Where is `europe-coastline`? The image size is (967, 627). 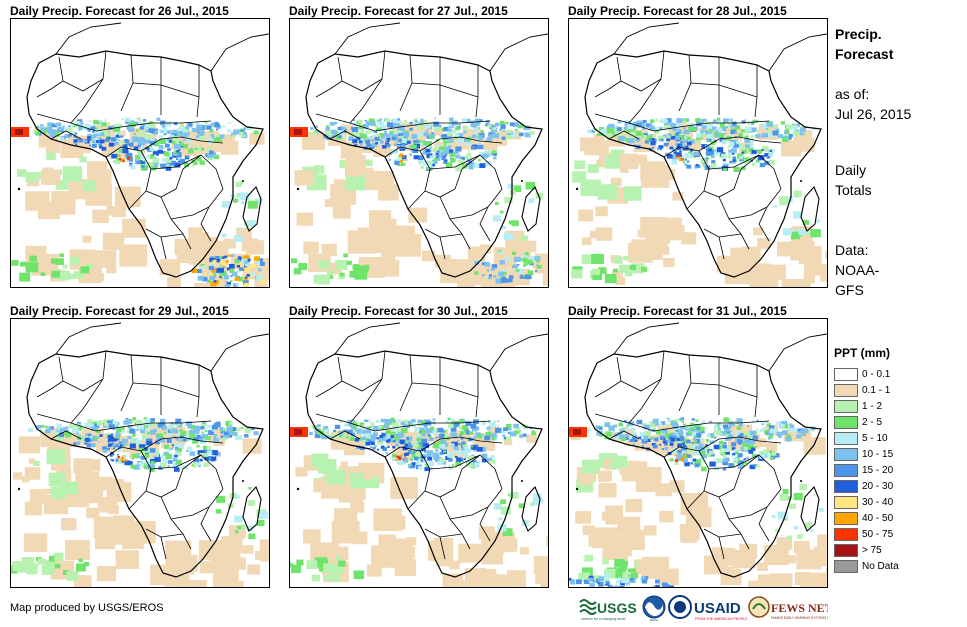 europe-coastline is located at coordinates (646, 338).